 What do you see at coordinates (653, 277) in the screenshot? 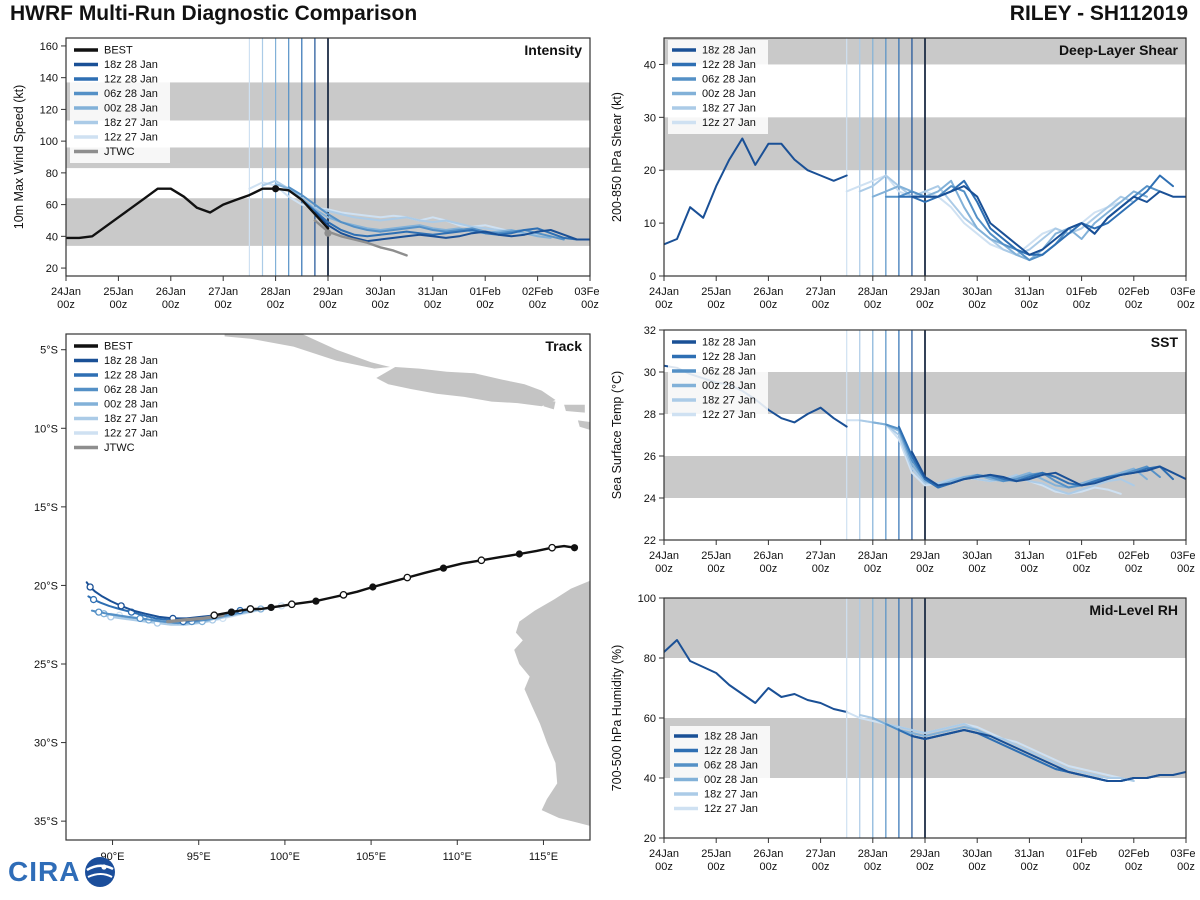
I see `tick-label: 0` at bounding box center [653, 277].